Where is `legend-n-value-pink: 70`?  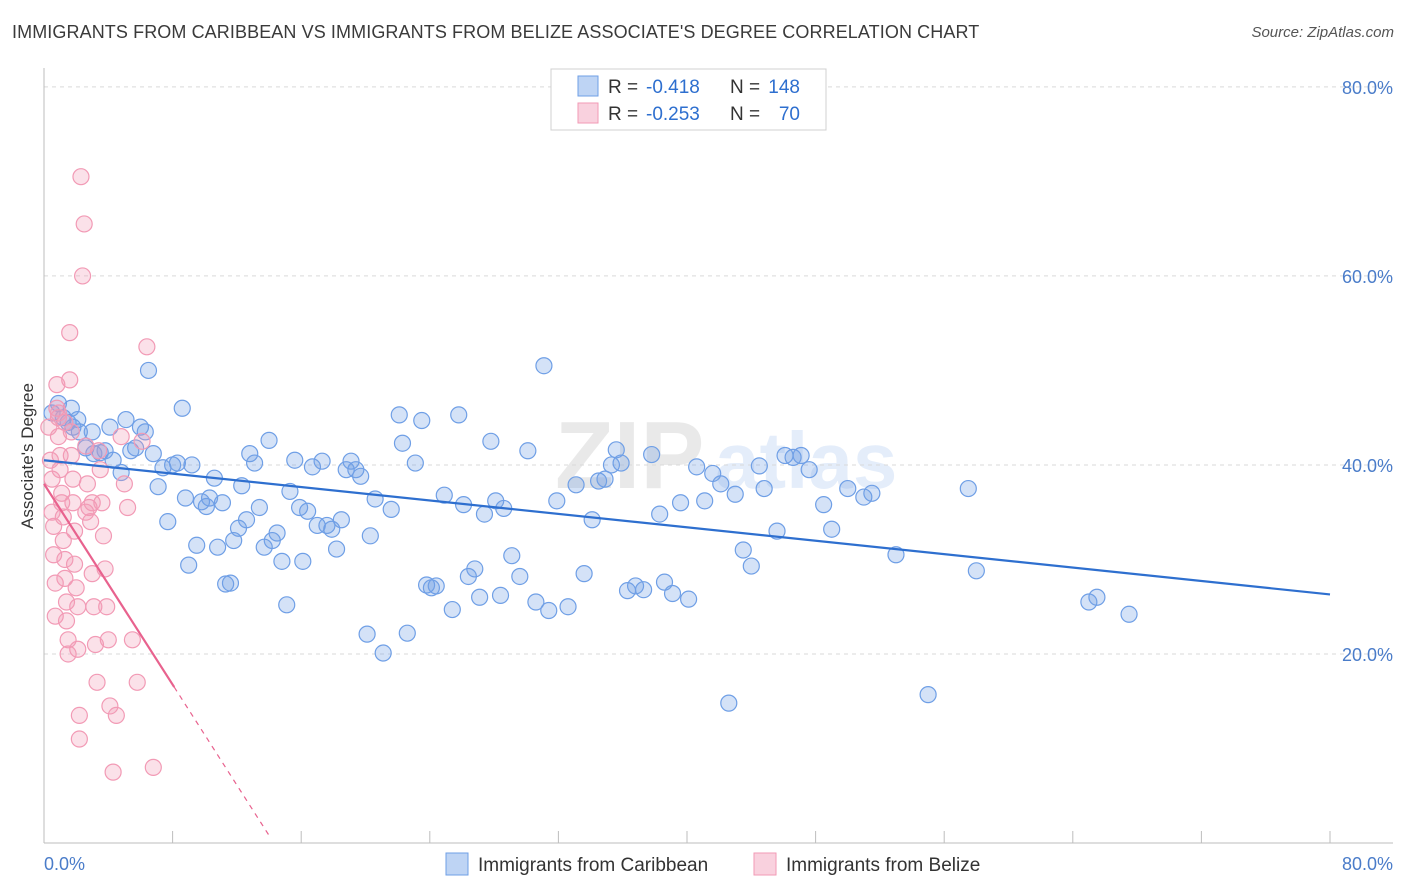 legend-n-value-pink: 70 is located at coordinates (789, 114).